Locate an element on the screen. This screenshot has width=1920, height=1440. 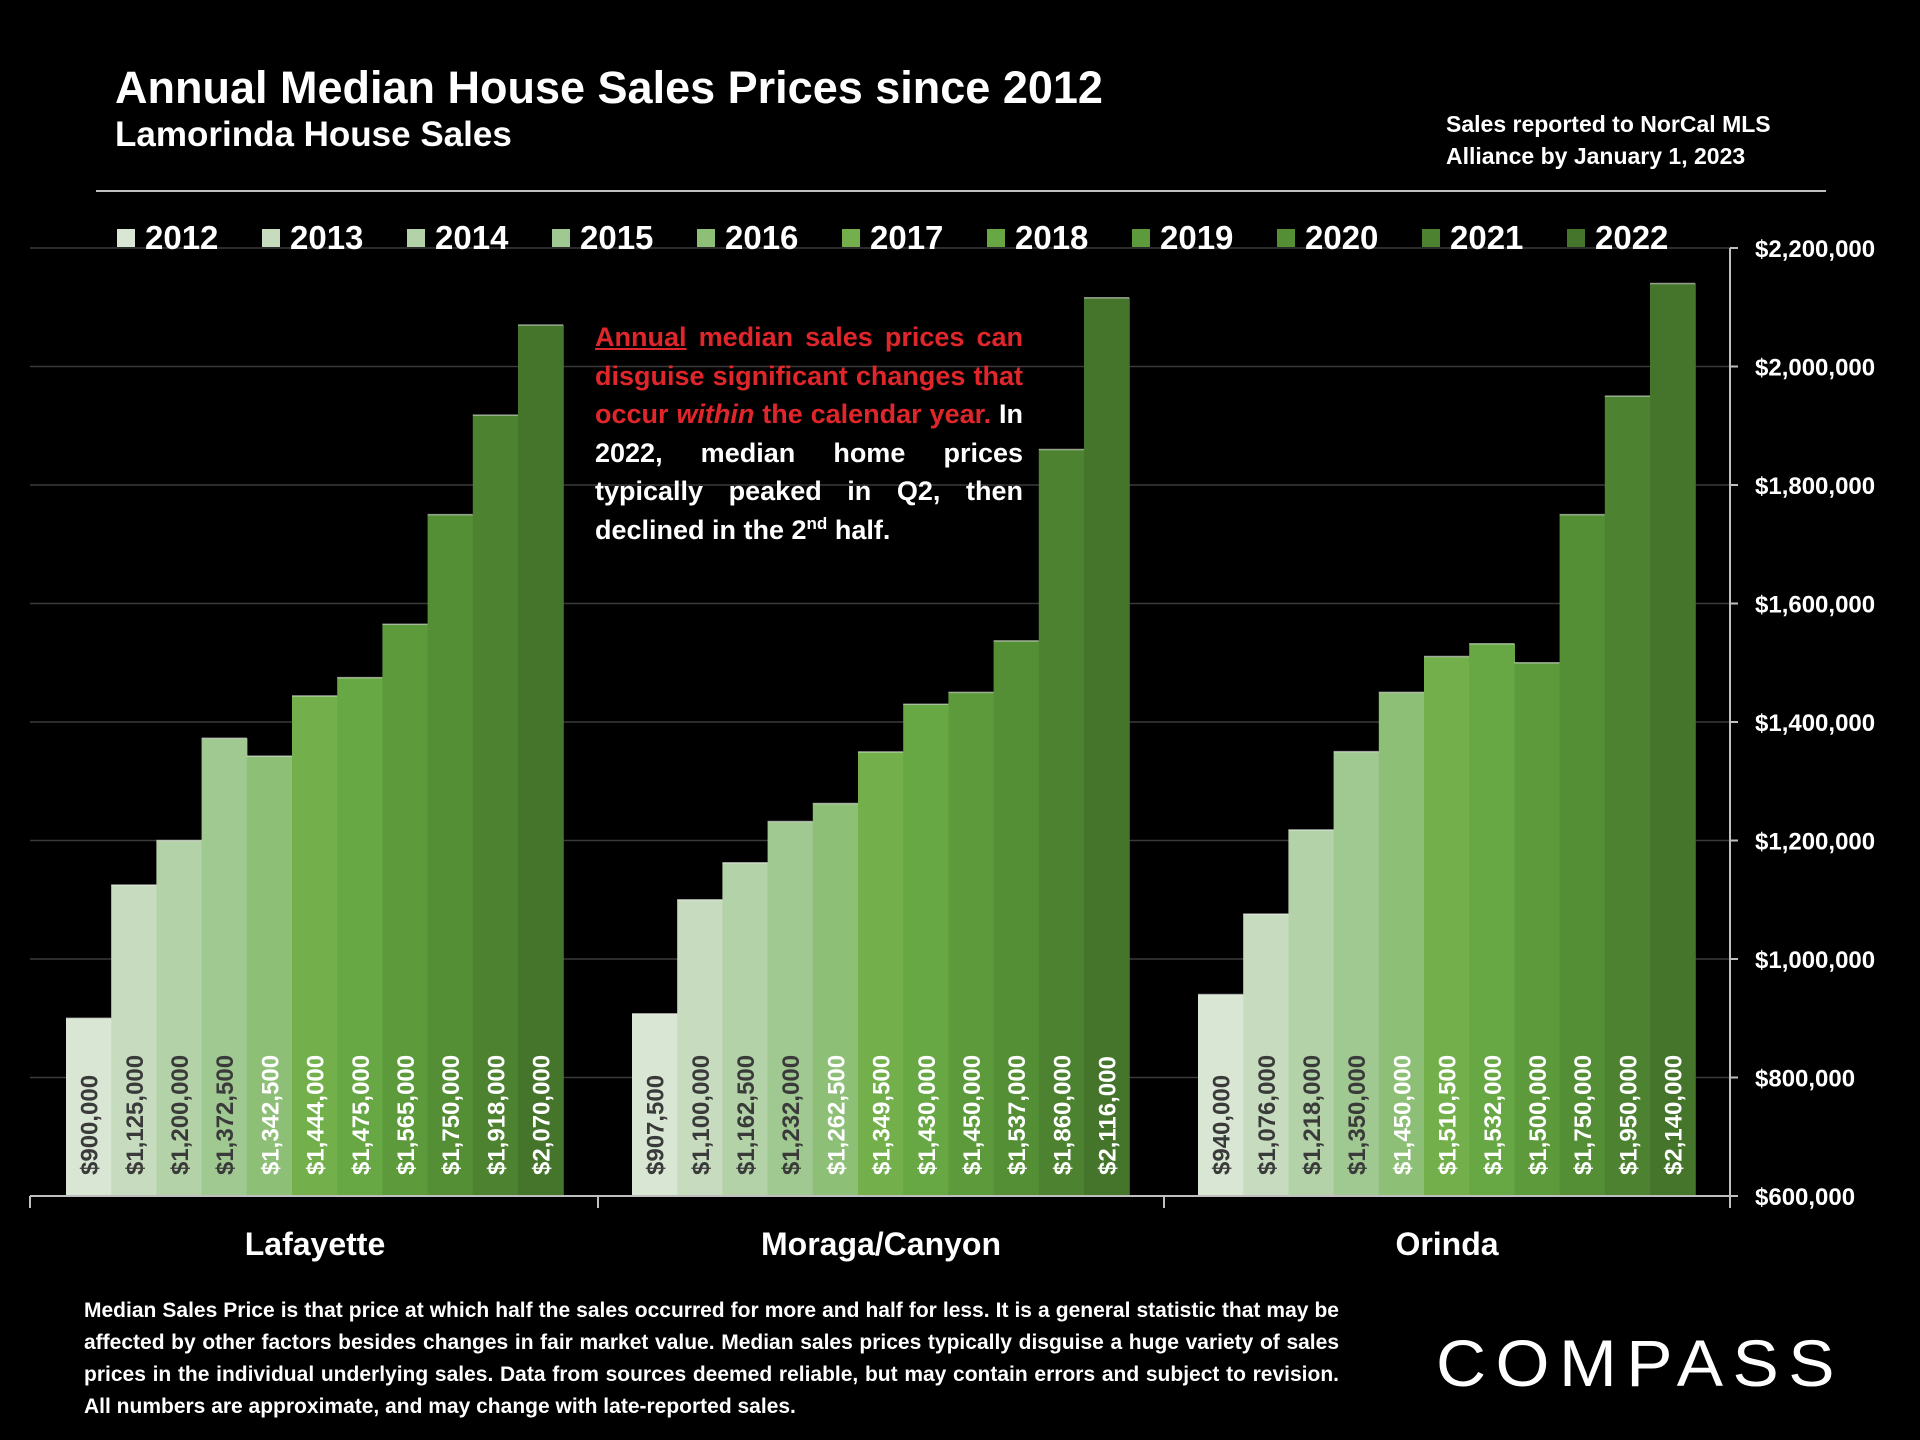
bar-value-label: $1,349,500 is located at coordinates (882, 1115).